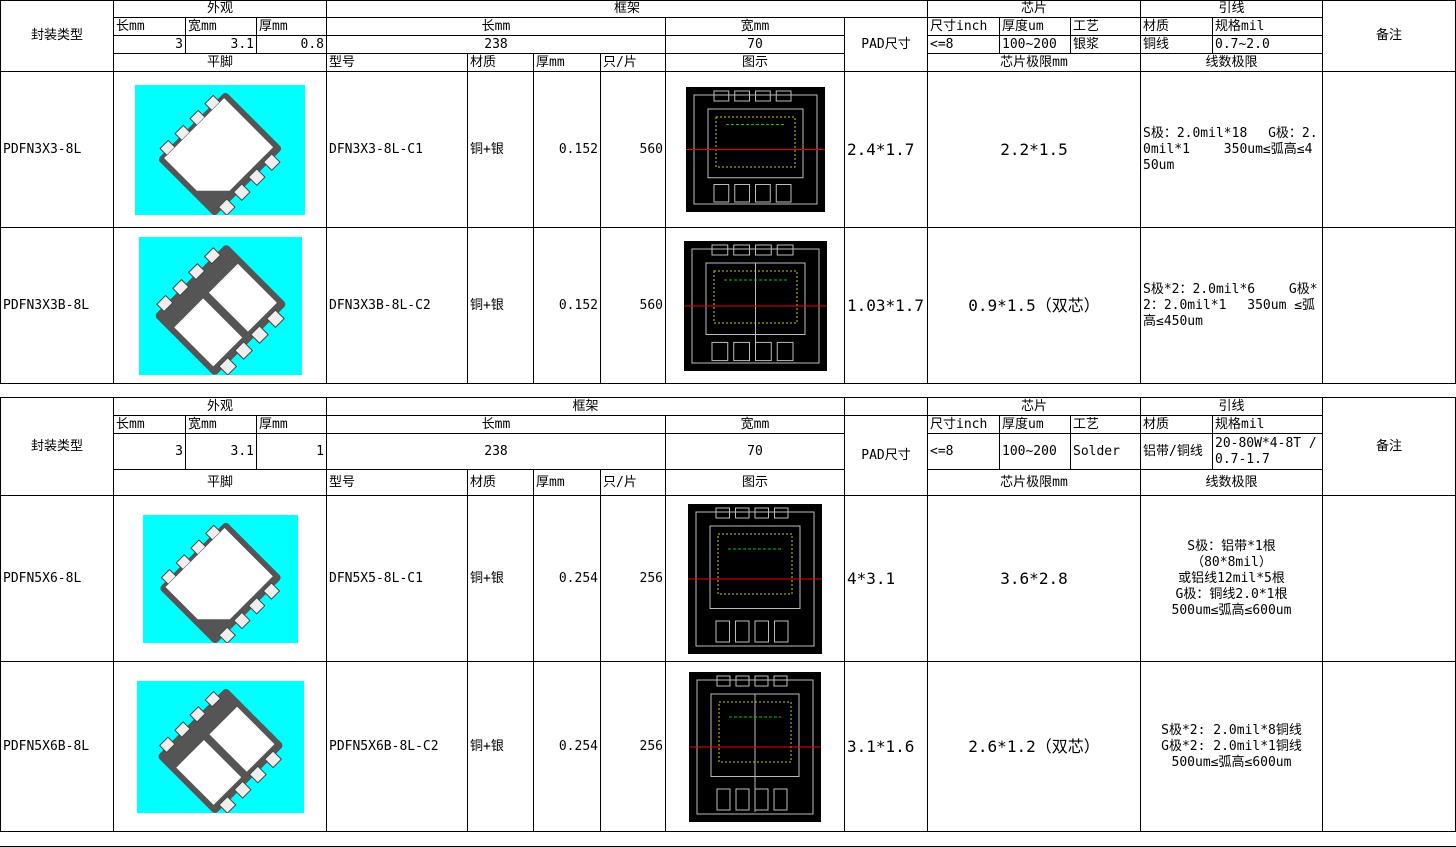 The width and height of the screenshot is (1456, 847). Describe the element at coordinates (1176, 451) in the screenshot. I see `spec-wire-material: 铝带/铜线` at that location.